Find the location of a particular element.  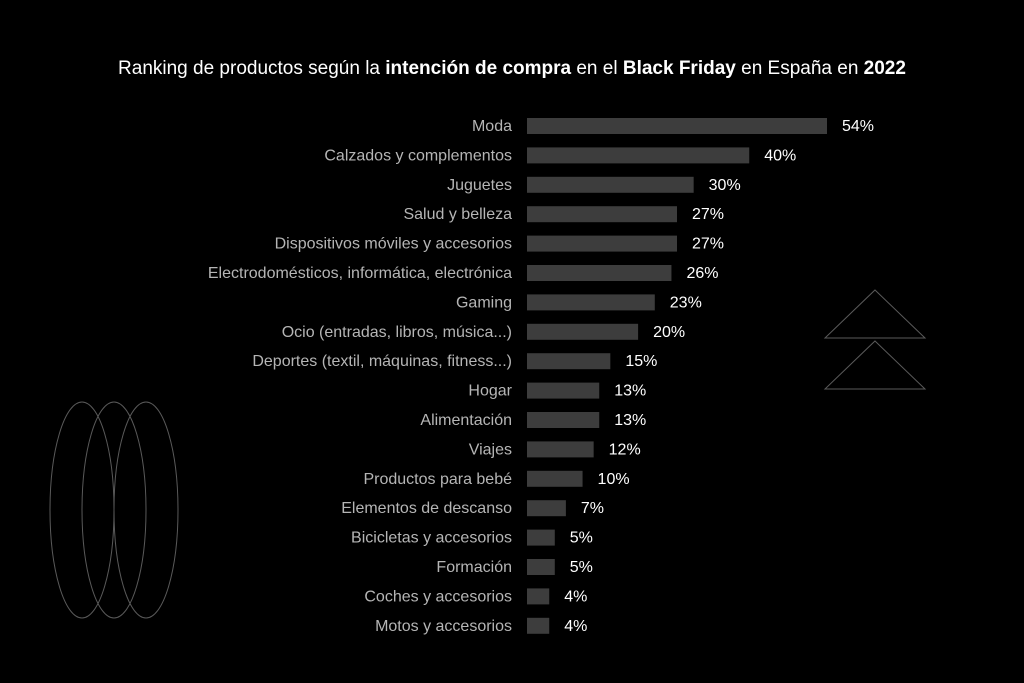

value-label: 26% is located at coordinates (702, 273).